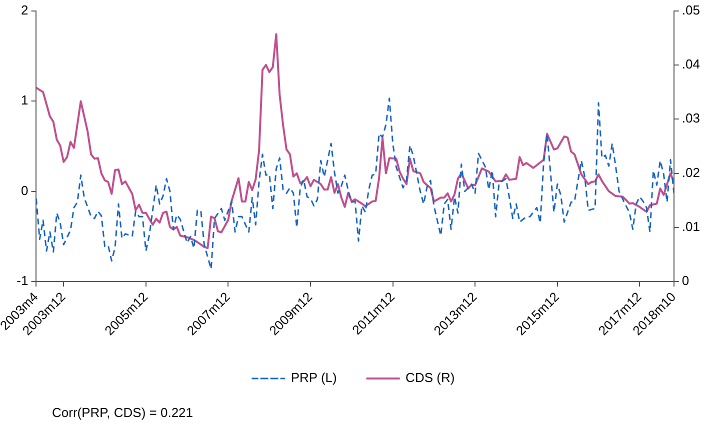 This screenshot has height=431, width=707. I want to click on y2-tick-label: .05, so click(691, 10).